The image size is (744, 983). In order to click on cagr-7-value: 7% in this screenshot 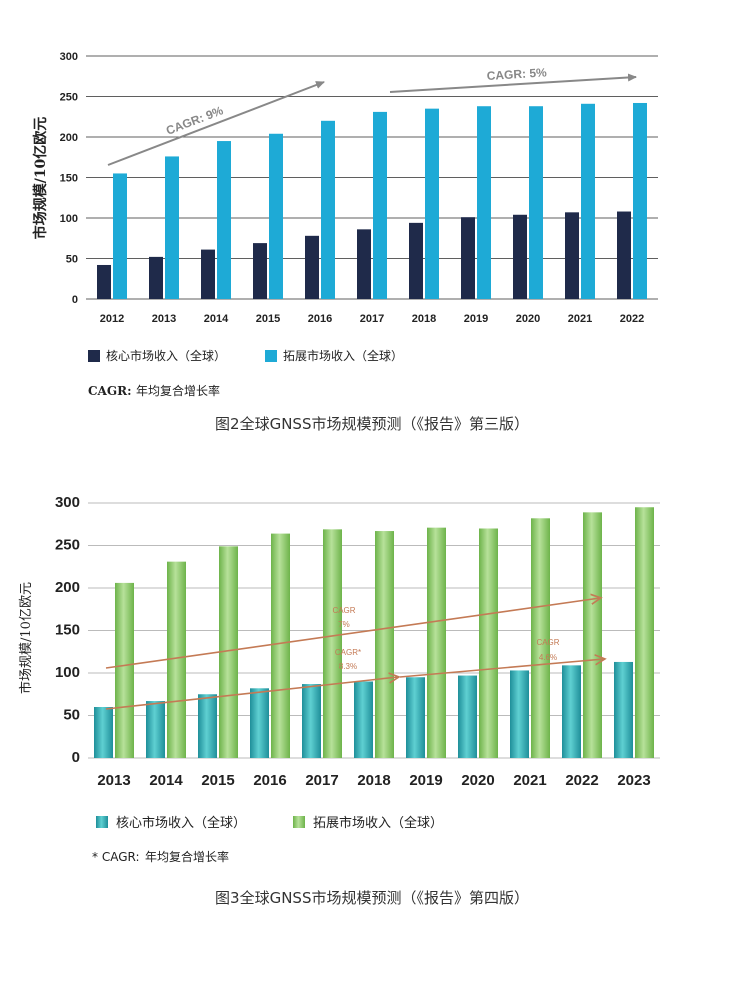, I will do `click(344, 624)`.